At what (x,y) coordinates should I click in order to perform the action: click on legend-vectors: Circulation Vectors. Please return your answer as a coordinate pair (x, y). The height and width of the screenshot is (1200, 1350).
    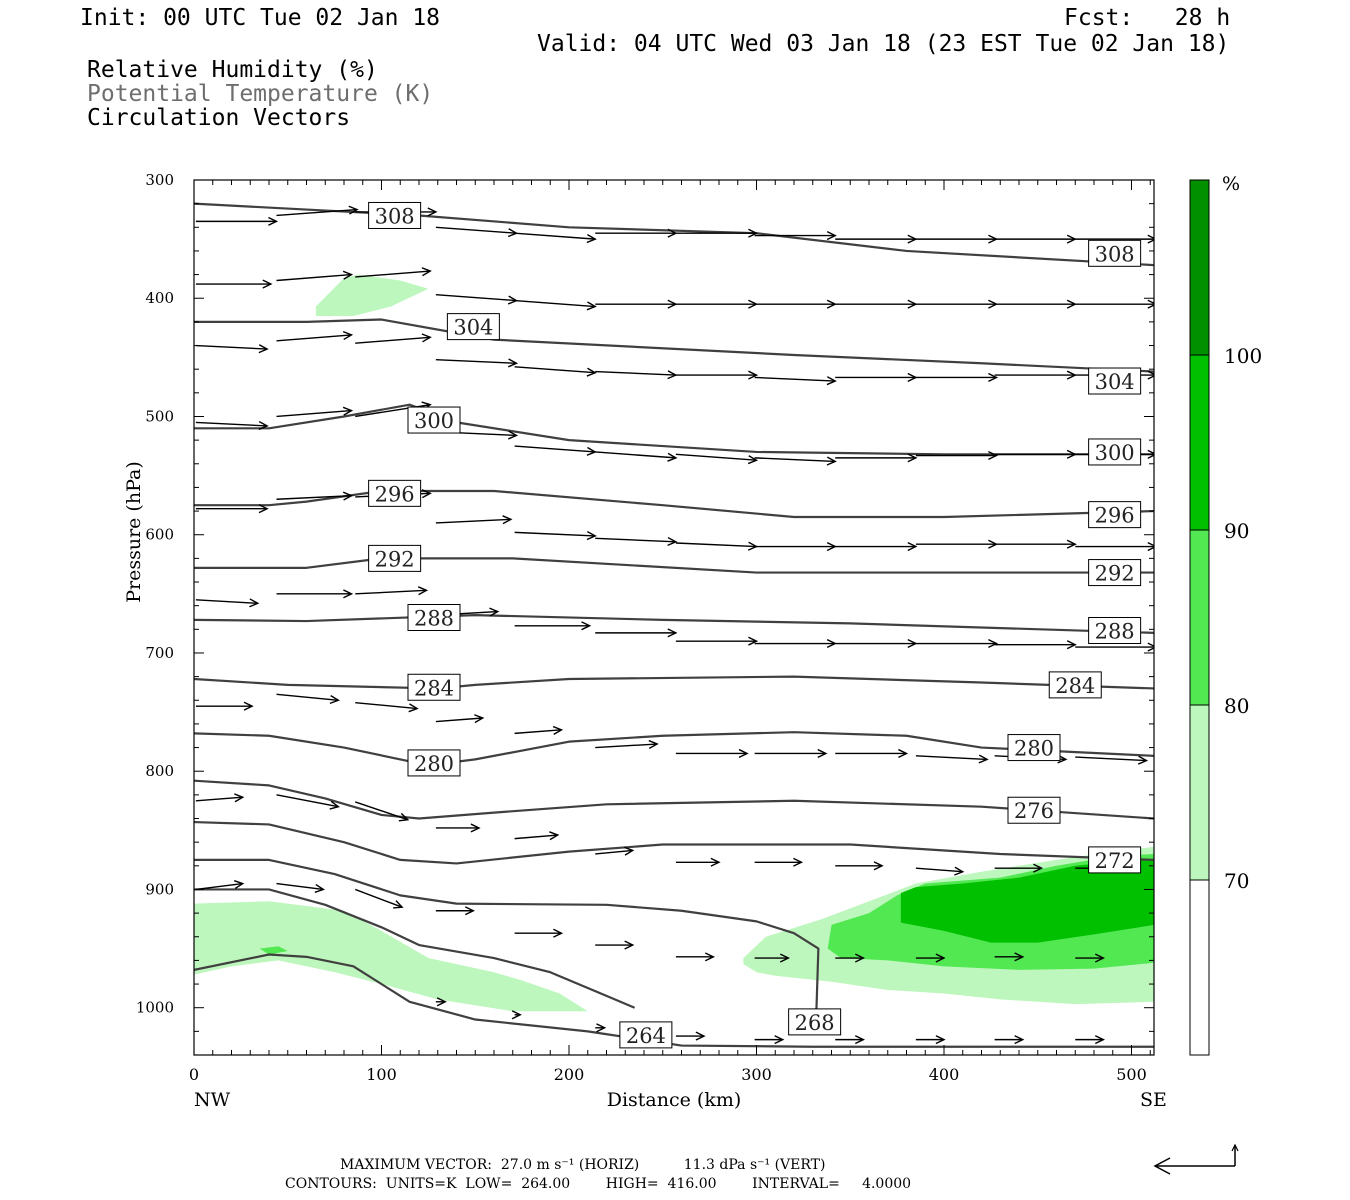
    Looking at the image, I should click on (219, 118).